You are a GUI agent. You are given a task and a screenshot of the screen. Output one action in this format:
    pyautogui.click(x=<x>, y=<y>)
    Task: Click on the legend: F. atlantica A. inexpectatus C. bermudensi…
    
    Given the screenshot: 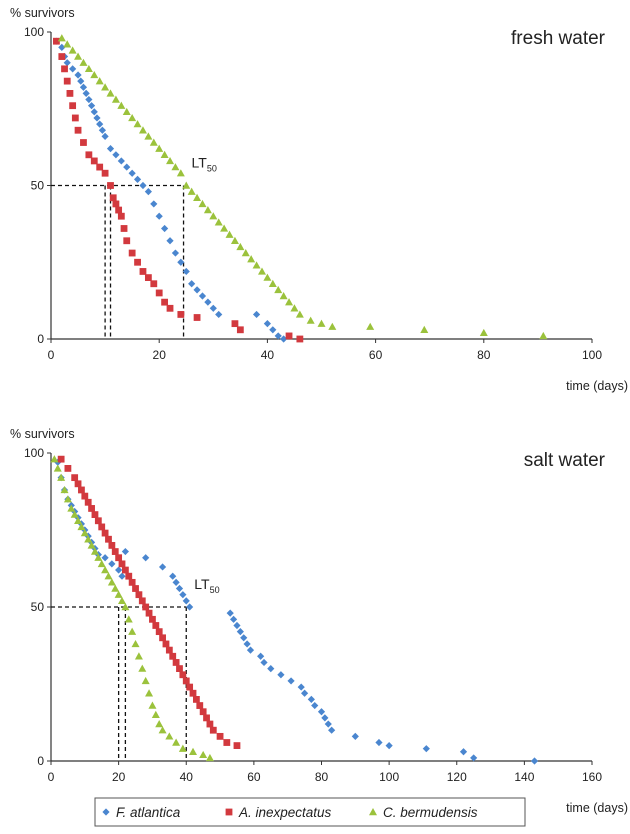 What is the action you would take?
    pyautogui.click(x=310, y=812)
    